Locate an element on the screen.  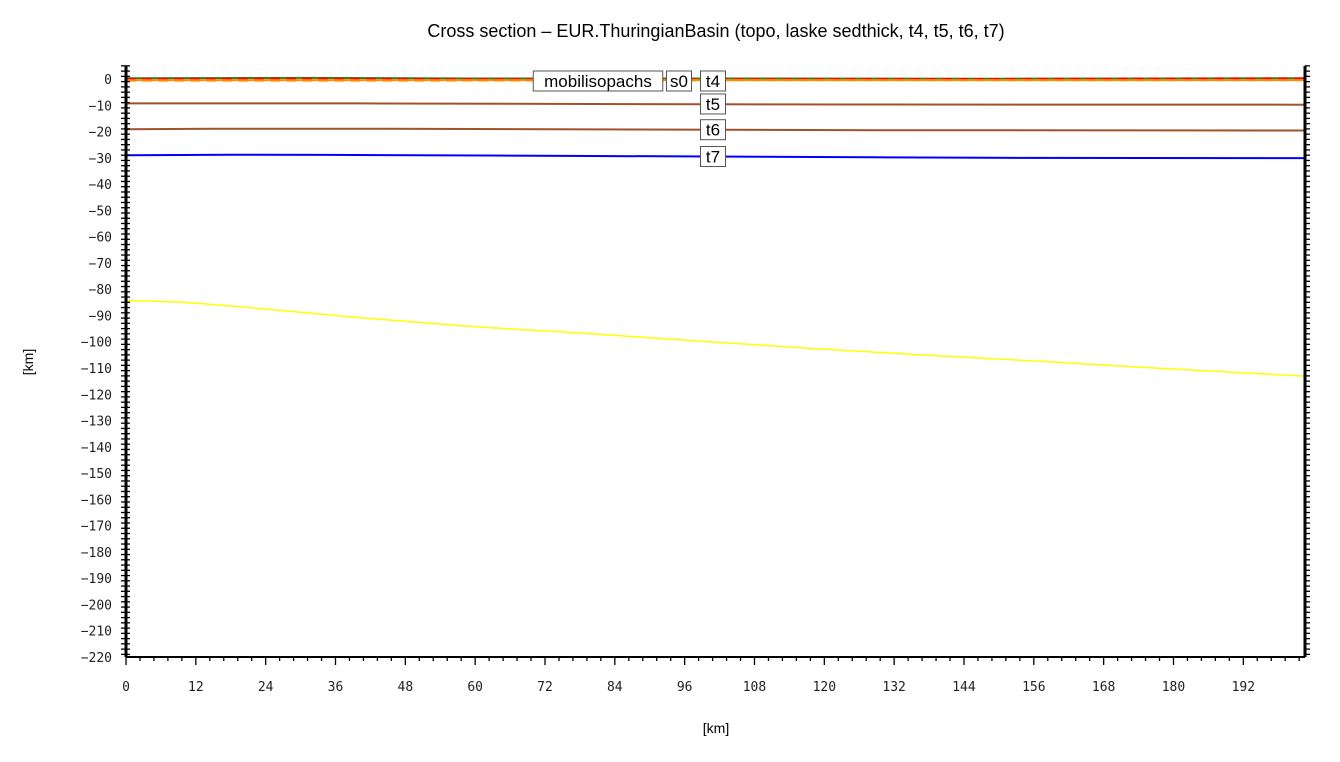
x-tick-label: 48 is located at coordinates (406, 687).